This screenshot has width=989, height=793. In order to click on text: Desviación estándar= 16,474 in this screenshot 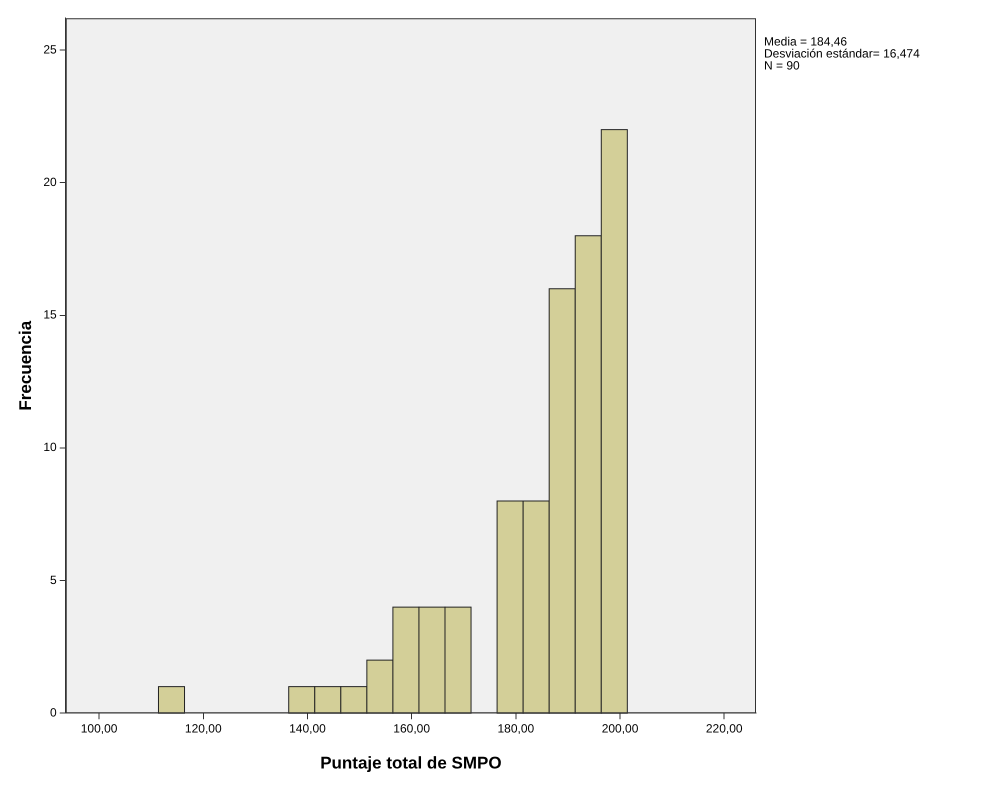, I will do `click(842, 53)`.